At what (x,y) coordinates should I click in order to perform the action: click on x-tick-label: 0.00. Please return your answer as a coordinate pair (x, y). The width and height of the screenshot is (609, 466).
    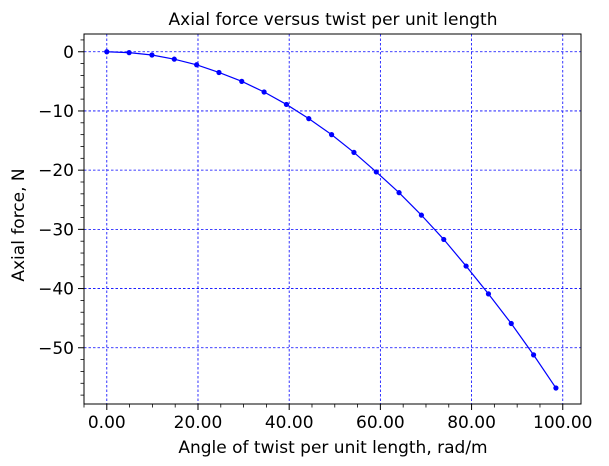
    Looking at the image, I should click on (107, 423).